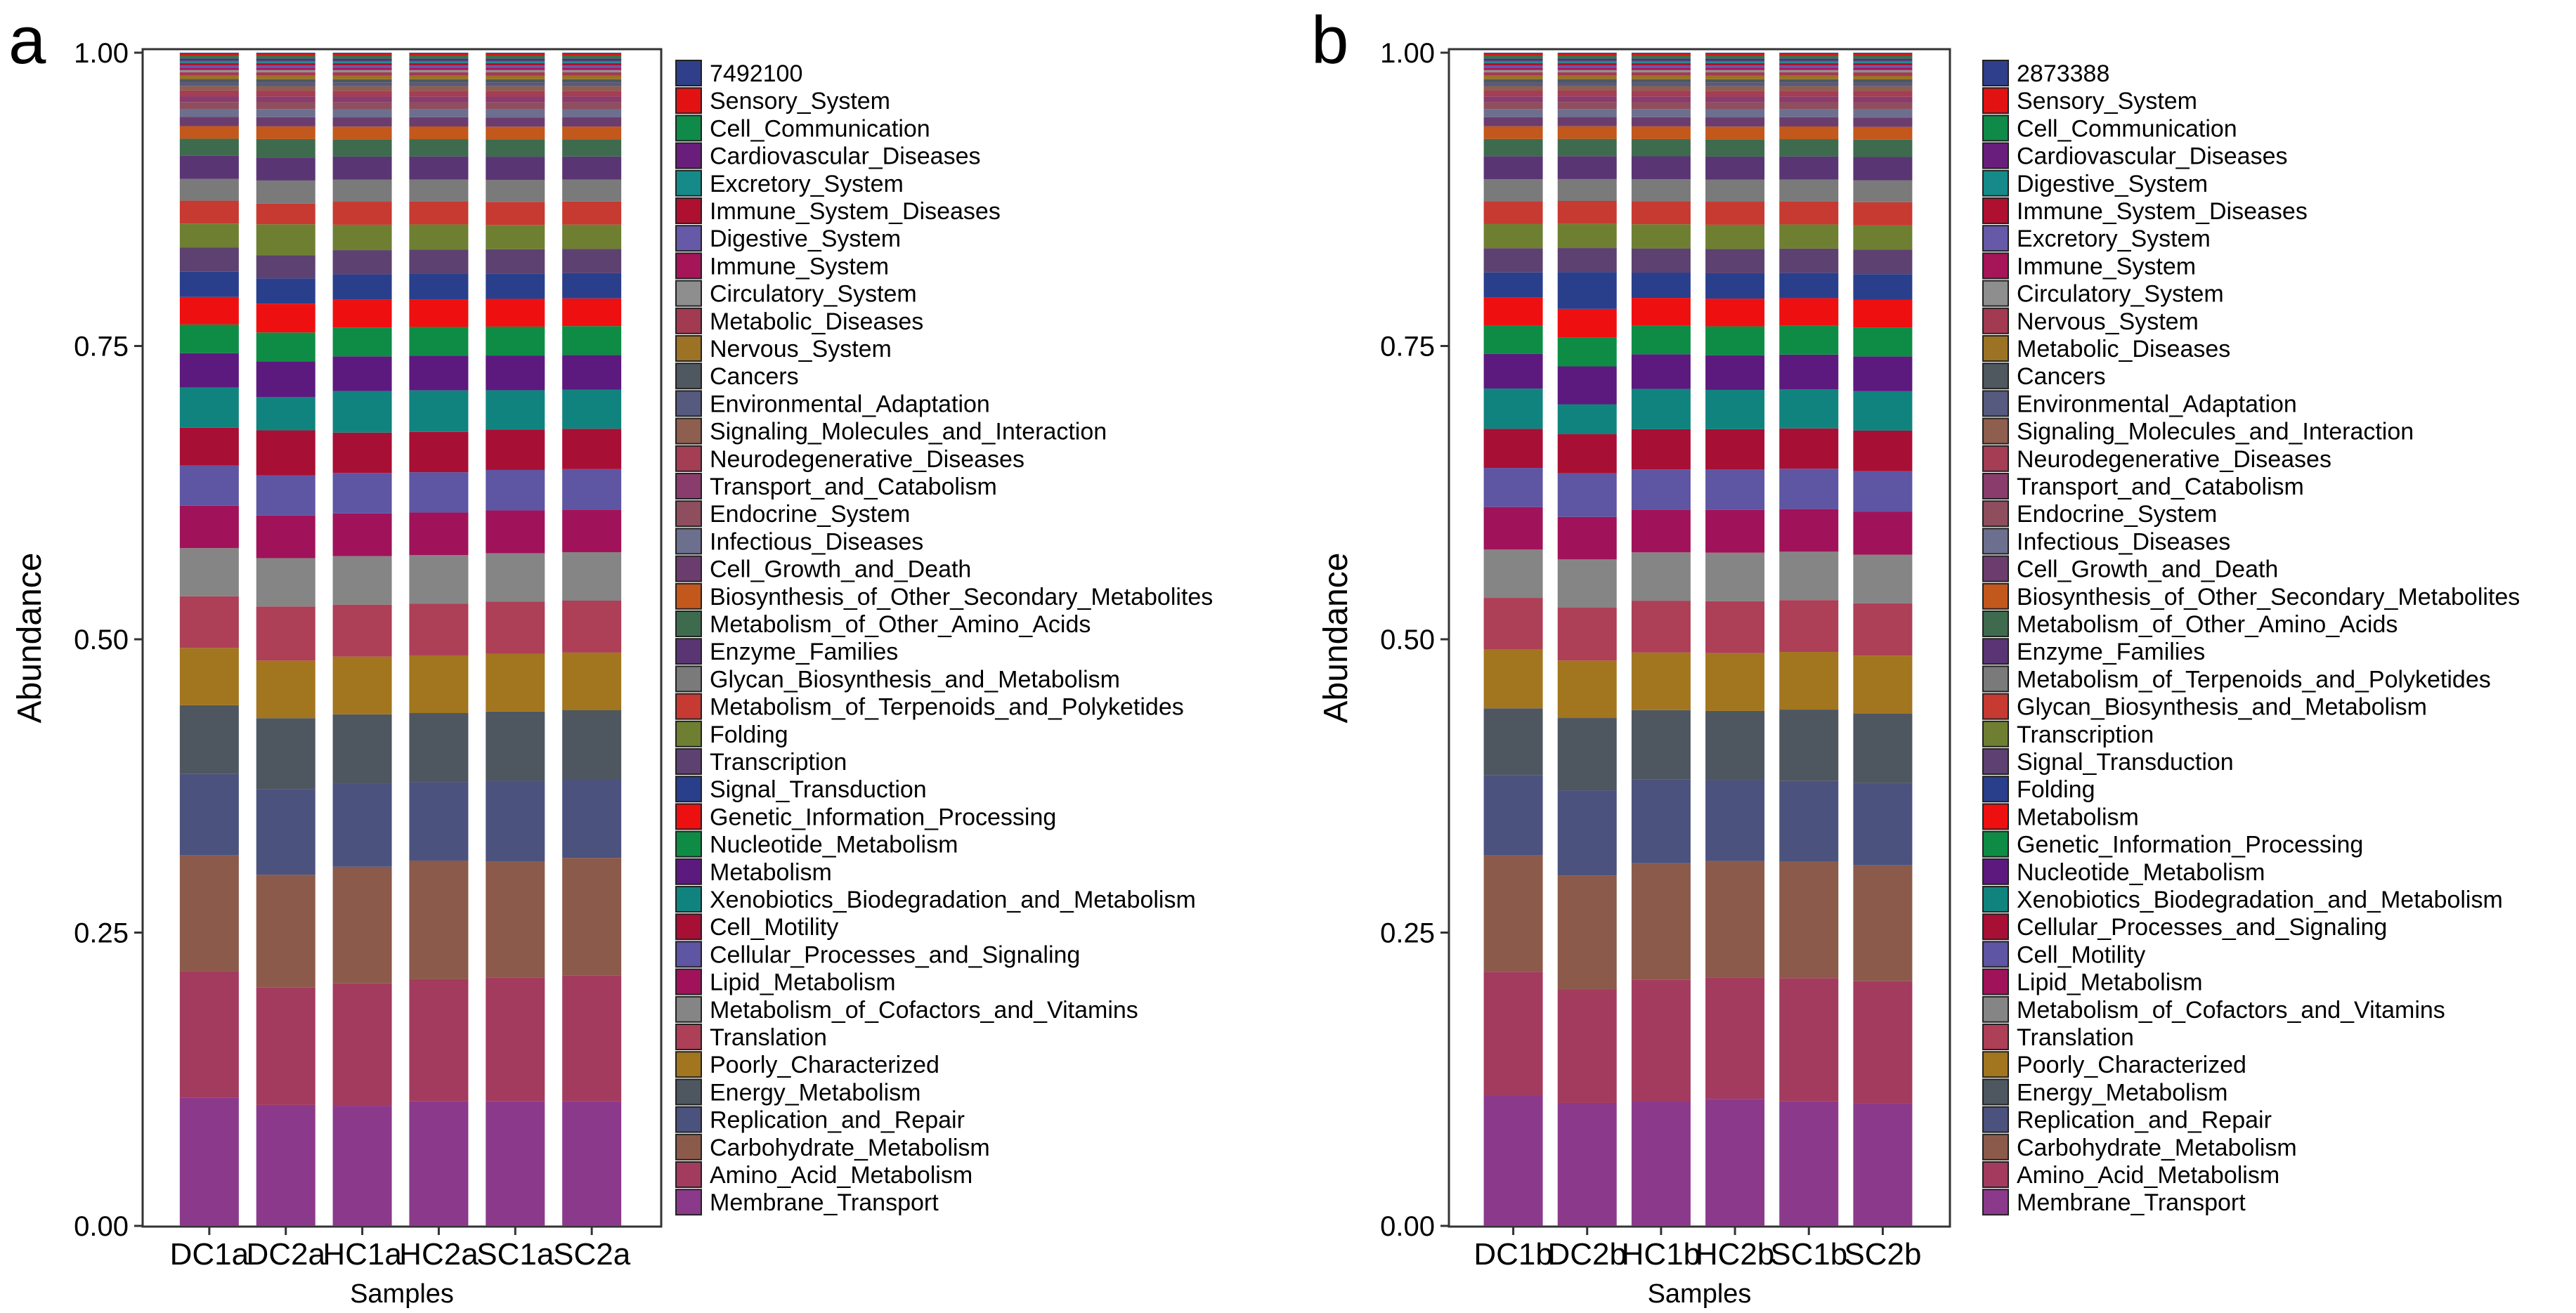  What do you see at coordinates (439, 373) in the screenshot?
I see `bar-segment-Metabolism` at bounding box center [439, 373].